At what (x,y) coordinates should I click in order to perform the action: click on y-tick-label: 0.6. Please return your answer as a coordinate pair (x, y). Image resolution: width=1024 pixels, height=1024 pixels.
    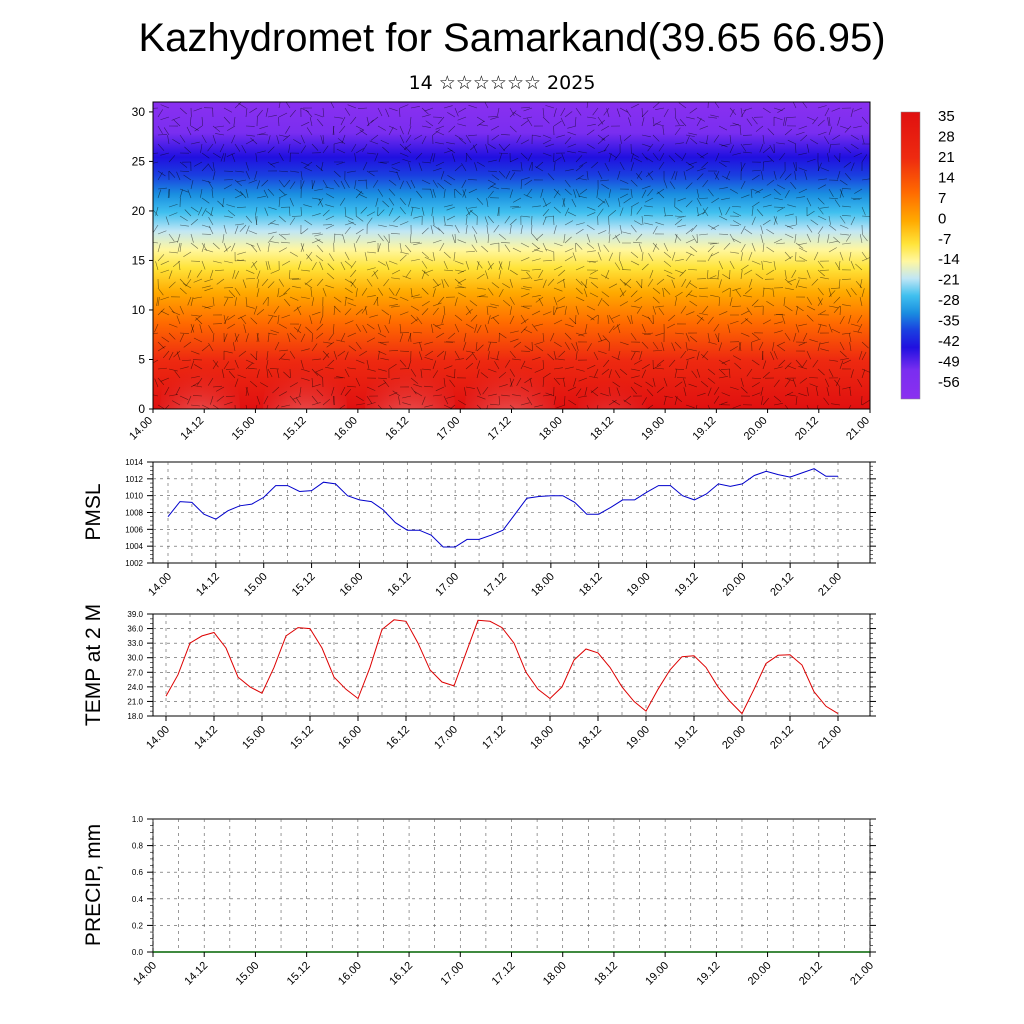
    Looking at the image, I should click on (138, 872).